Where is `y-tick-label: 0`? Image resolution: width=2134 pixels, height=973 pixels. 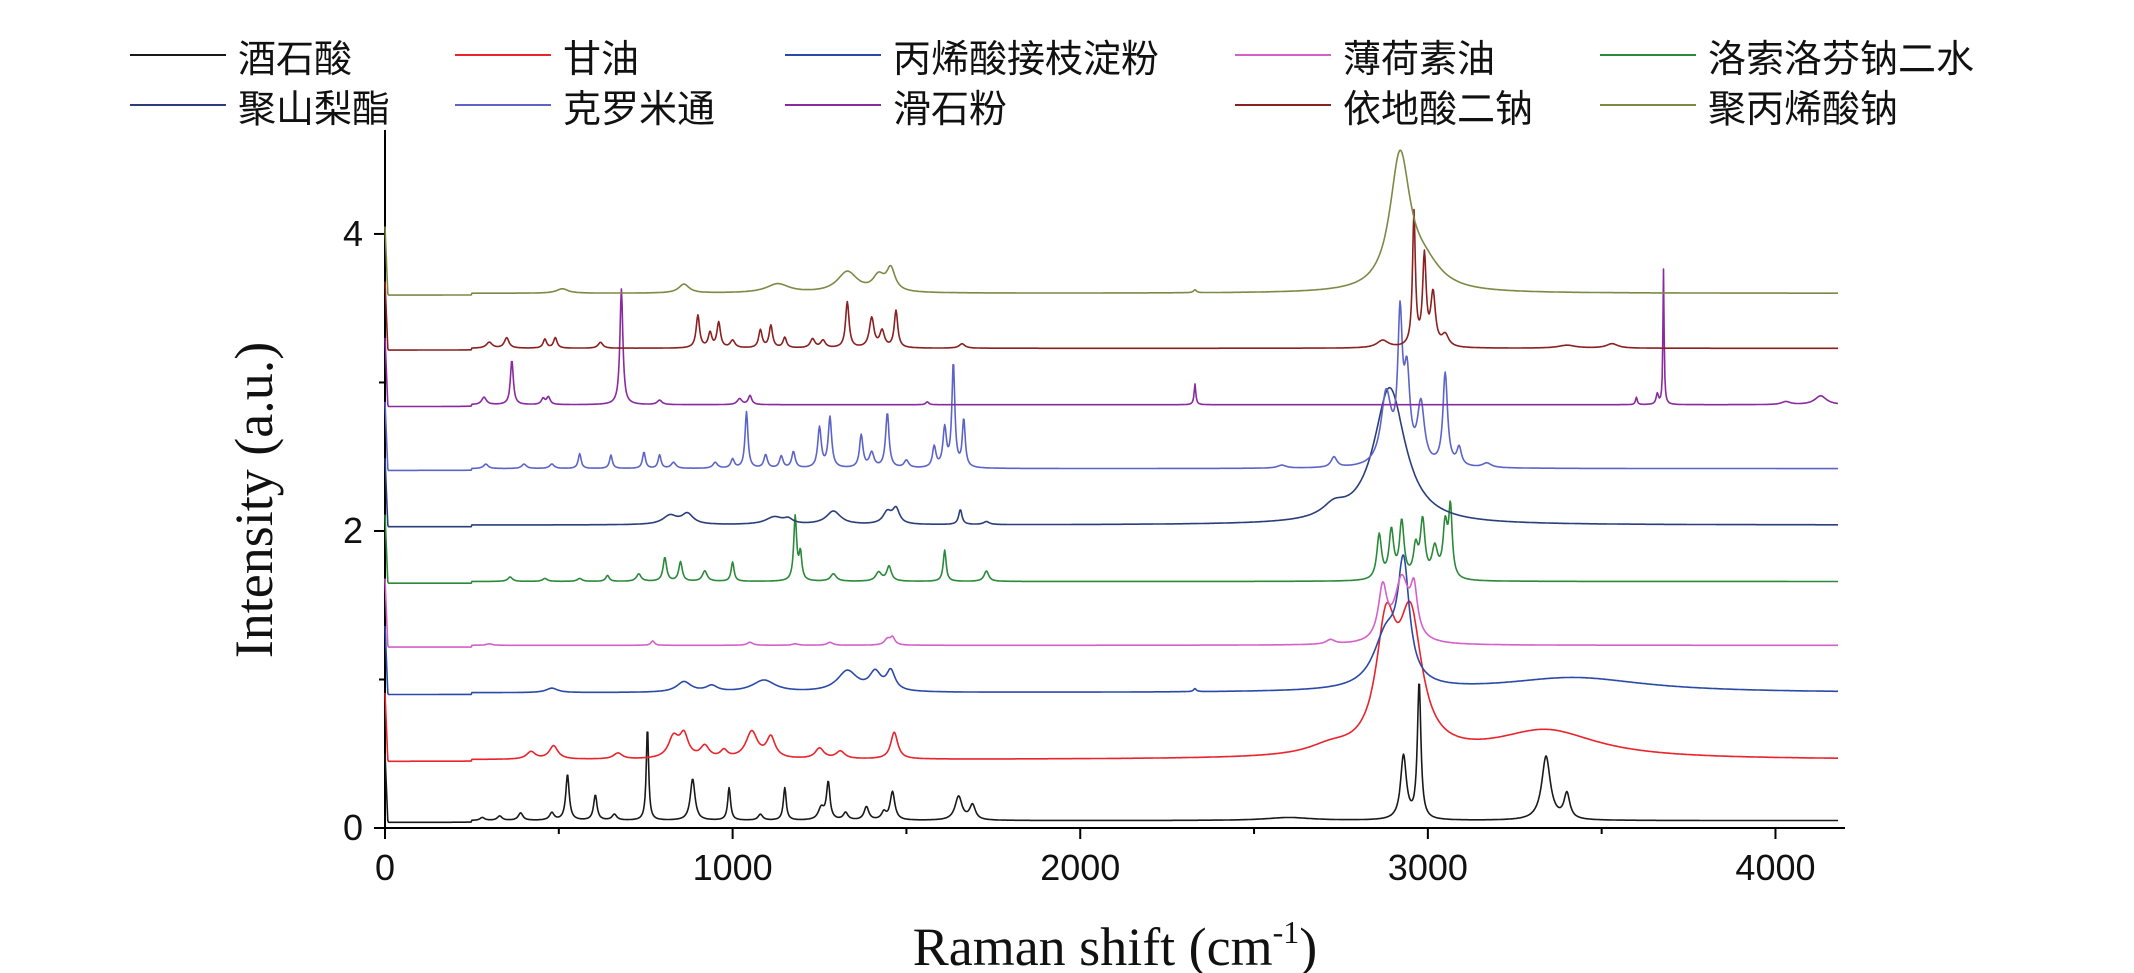 y-tick-label: 0 is located at coordinates (353, 827).